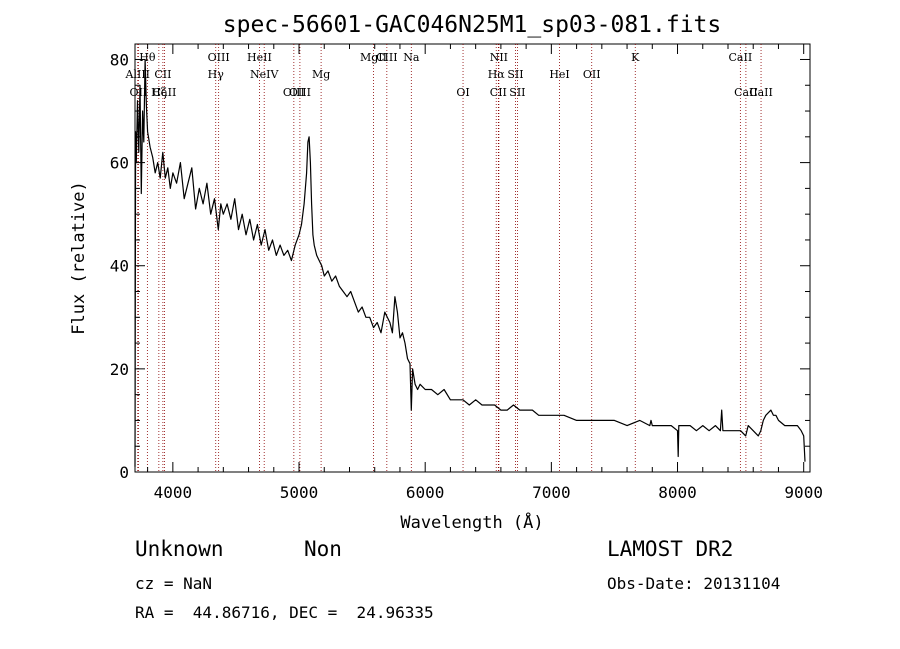  Describe the element at coordinates (559, 74) in the screenshot. I see `line-marker-label: HeI` at that location.